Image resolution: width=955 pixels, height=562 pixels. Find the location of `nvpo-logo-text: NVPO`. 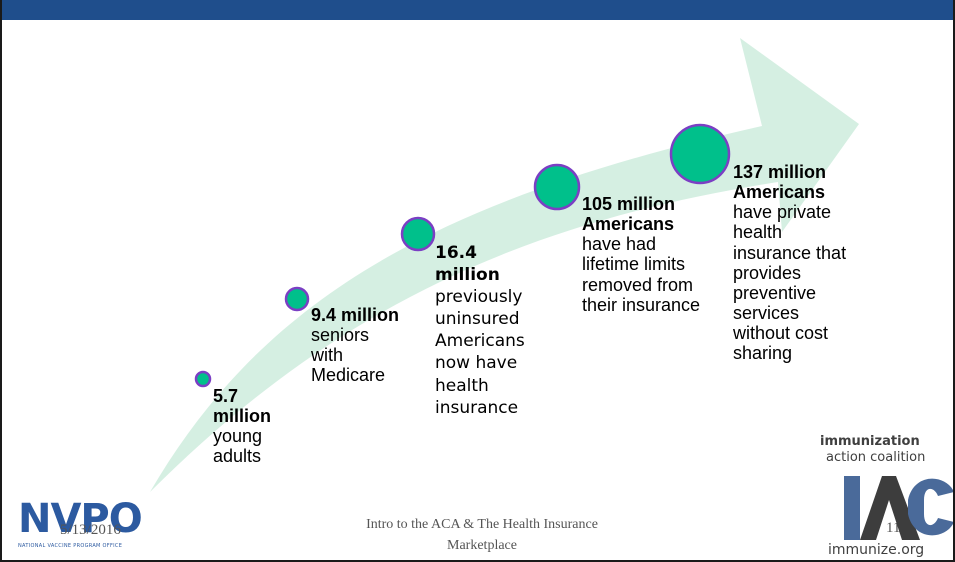

nvpo-logo-text: NVPO is located at coordinates (80, 519).